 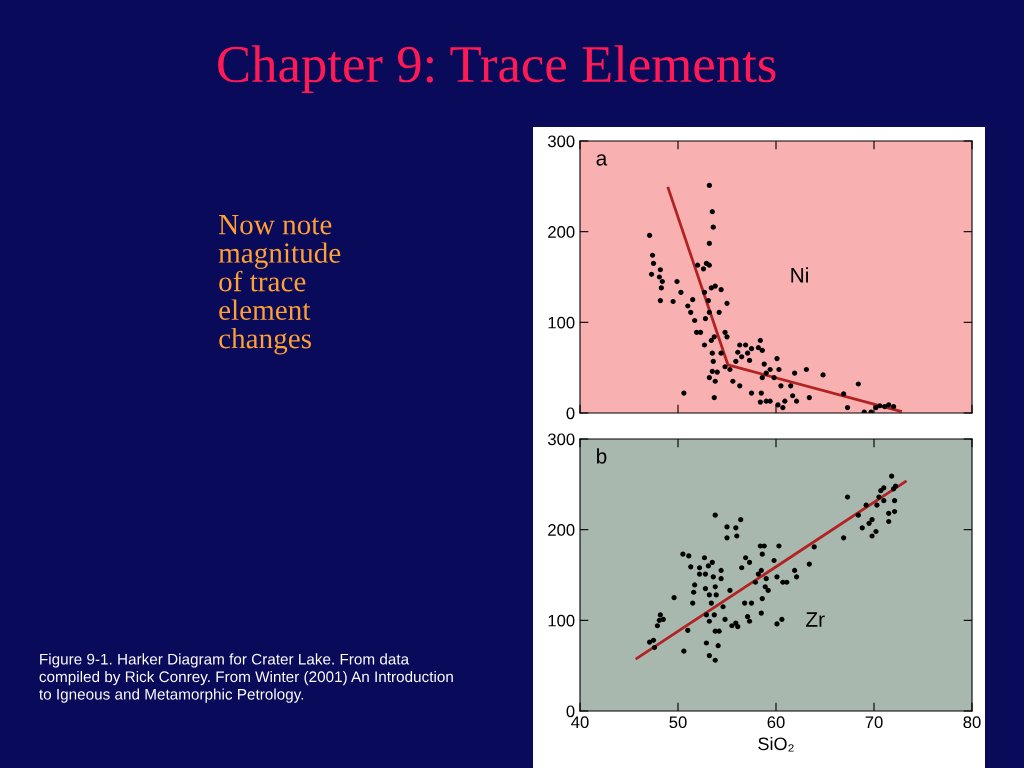 What do you see at coordinates (874, 722) in the screenshot?
I see `x-tick-label: 70` at bounding box center [874, 722].